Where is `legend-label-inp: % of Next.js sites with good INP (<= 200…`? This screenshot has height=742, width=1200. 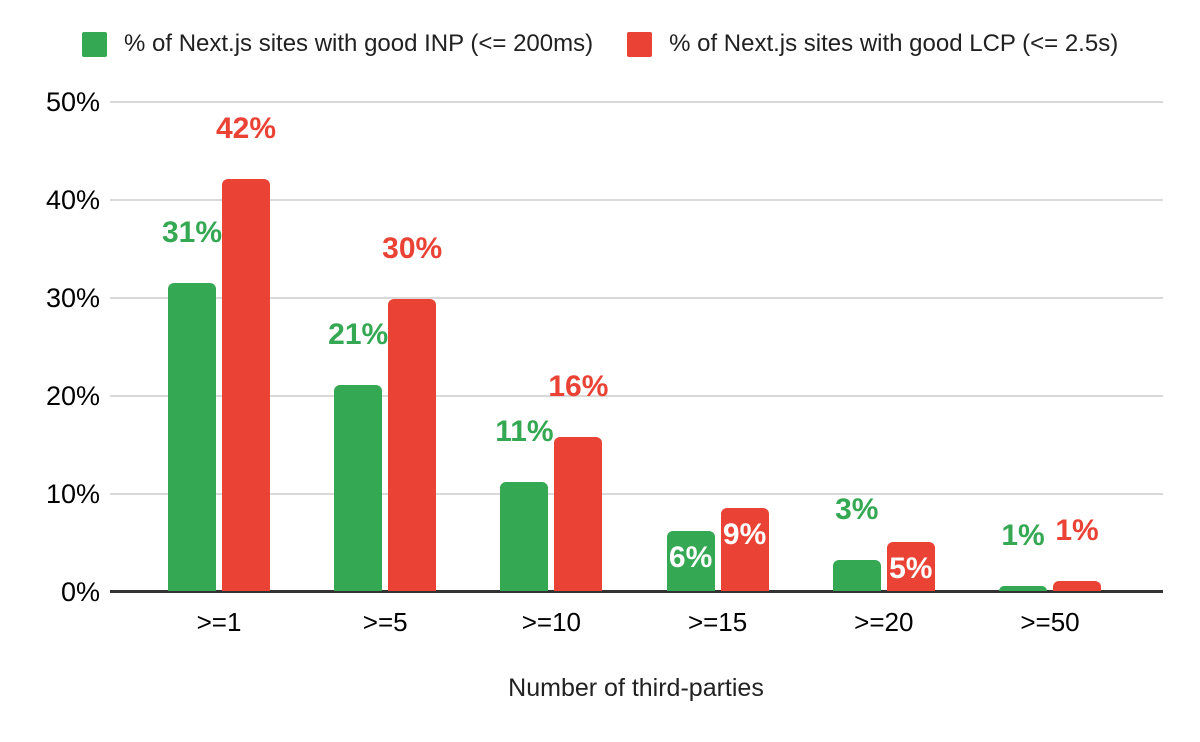
legend-label-inp: % of Next.js sites with good INP (<= 200… is located at coordinates (359, 43).